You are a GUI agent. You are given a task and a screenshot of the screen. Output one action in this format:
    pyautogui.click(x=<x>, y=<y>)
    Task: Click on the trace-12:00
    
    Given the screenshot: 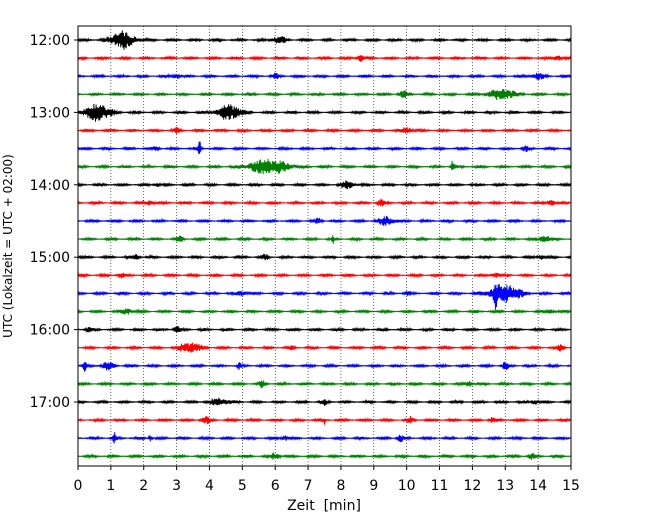 What is the action you would take?
    pyautogui.click(x=324, y=40)
    